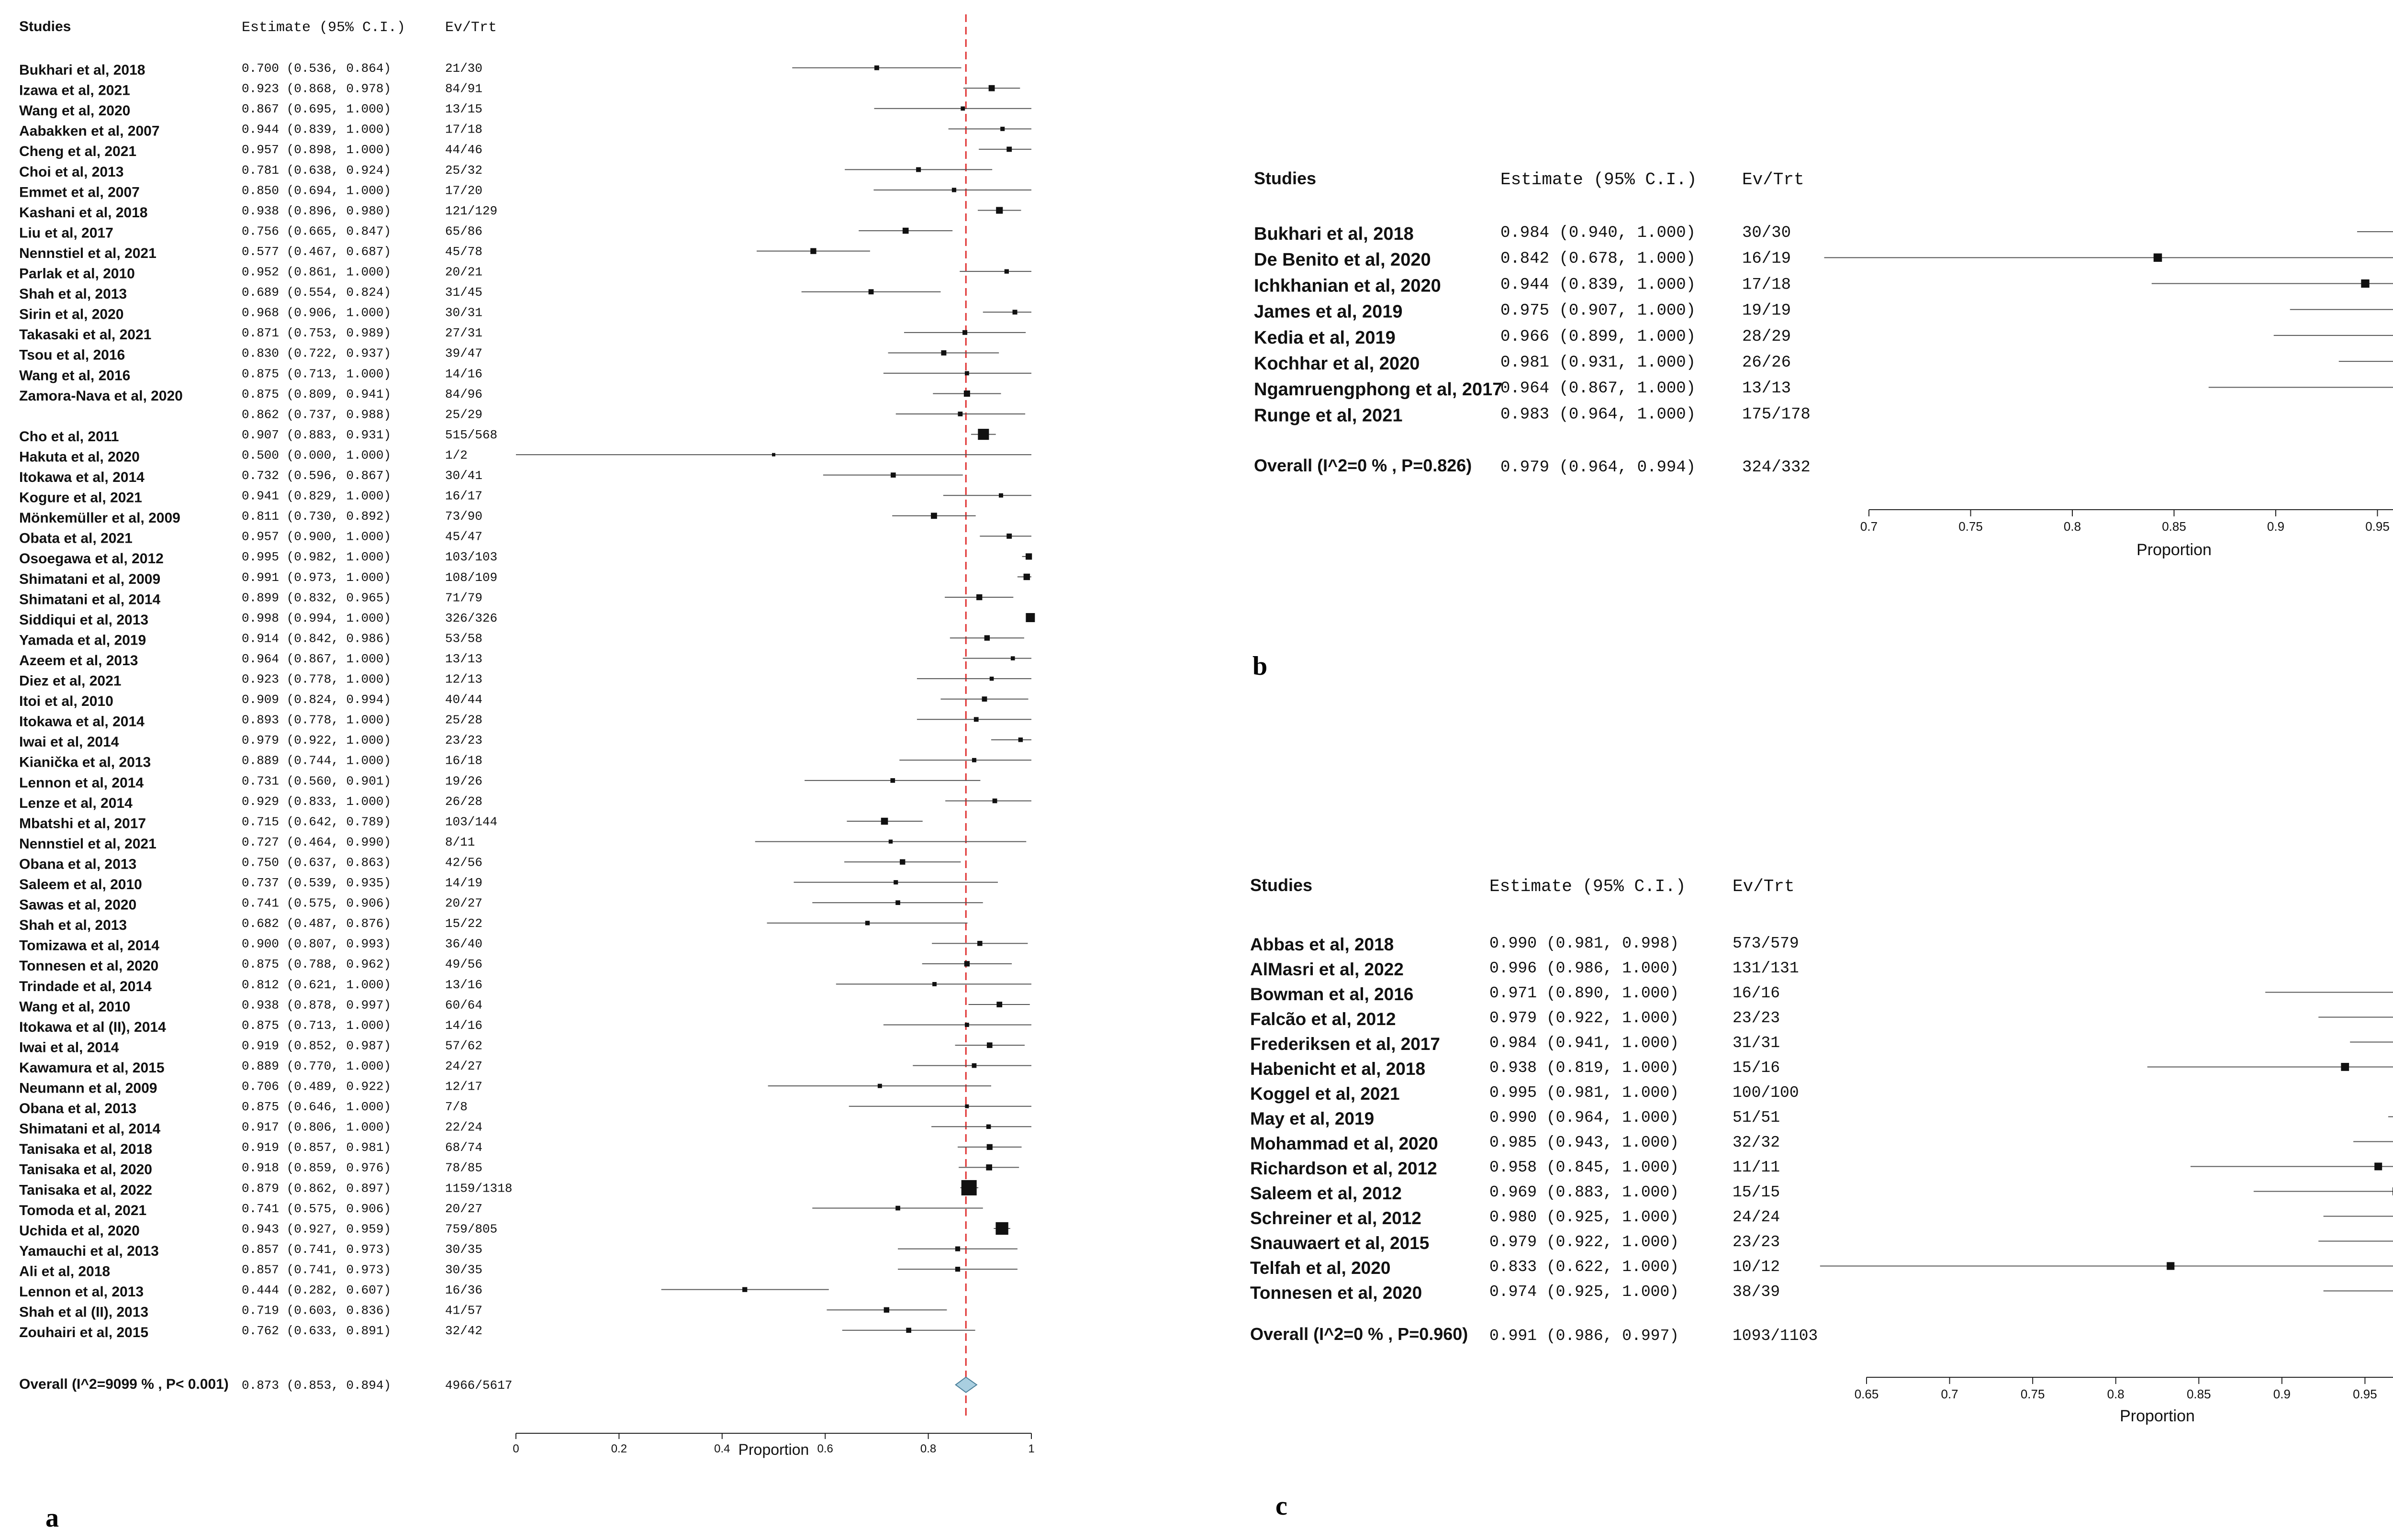  Describe the element at coordinates (471, 1229) in the screenshot. I see `study-evtrt: 759/805` at that location.